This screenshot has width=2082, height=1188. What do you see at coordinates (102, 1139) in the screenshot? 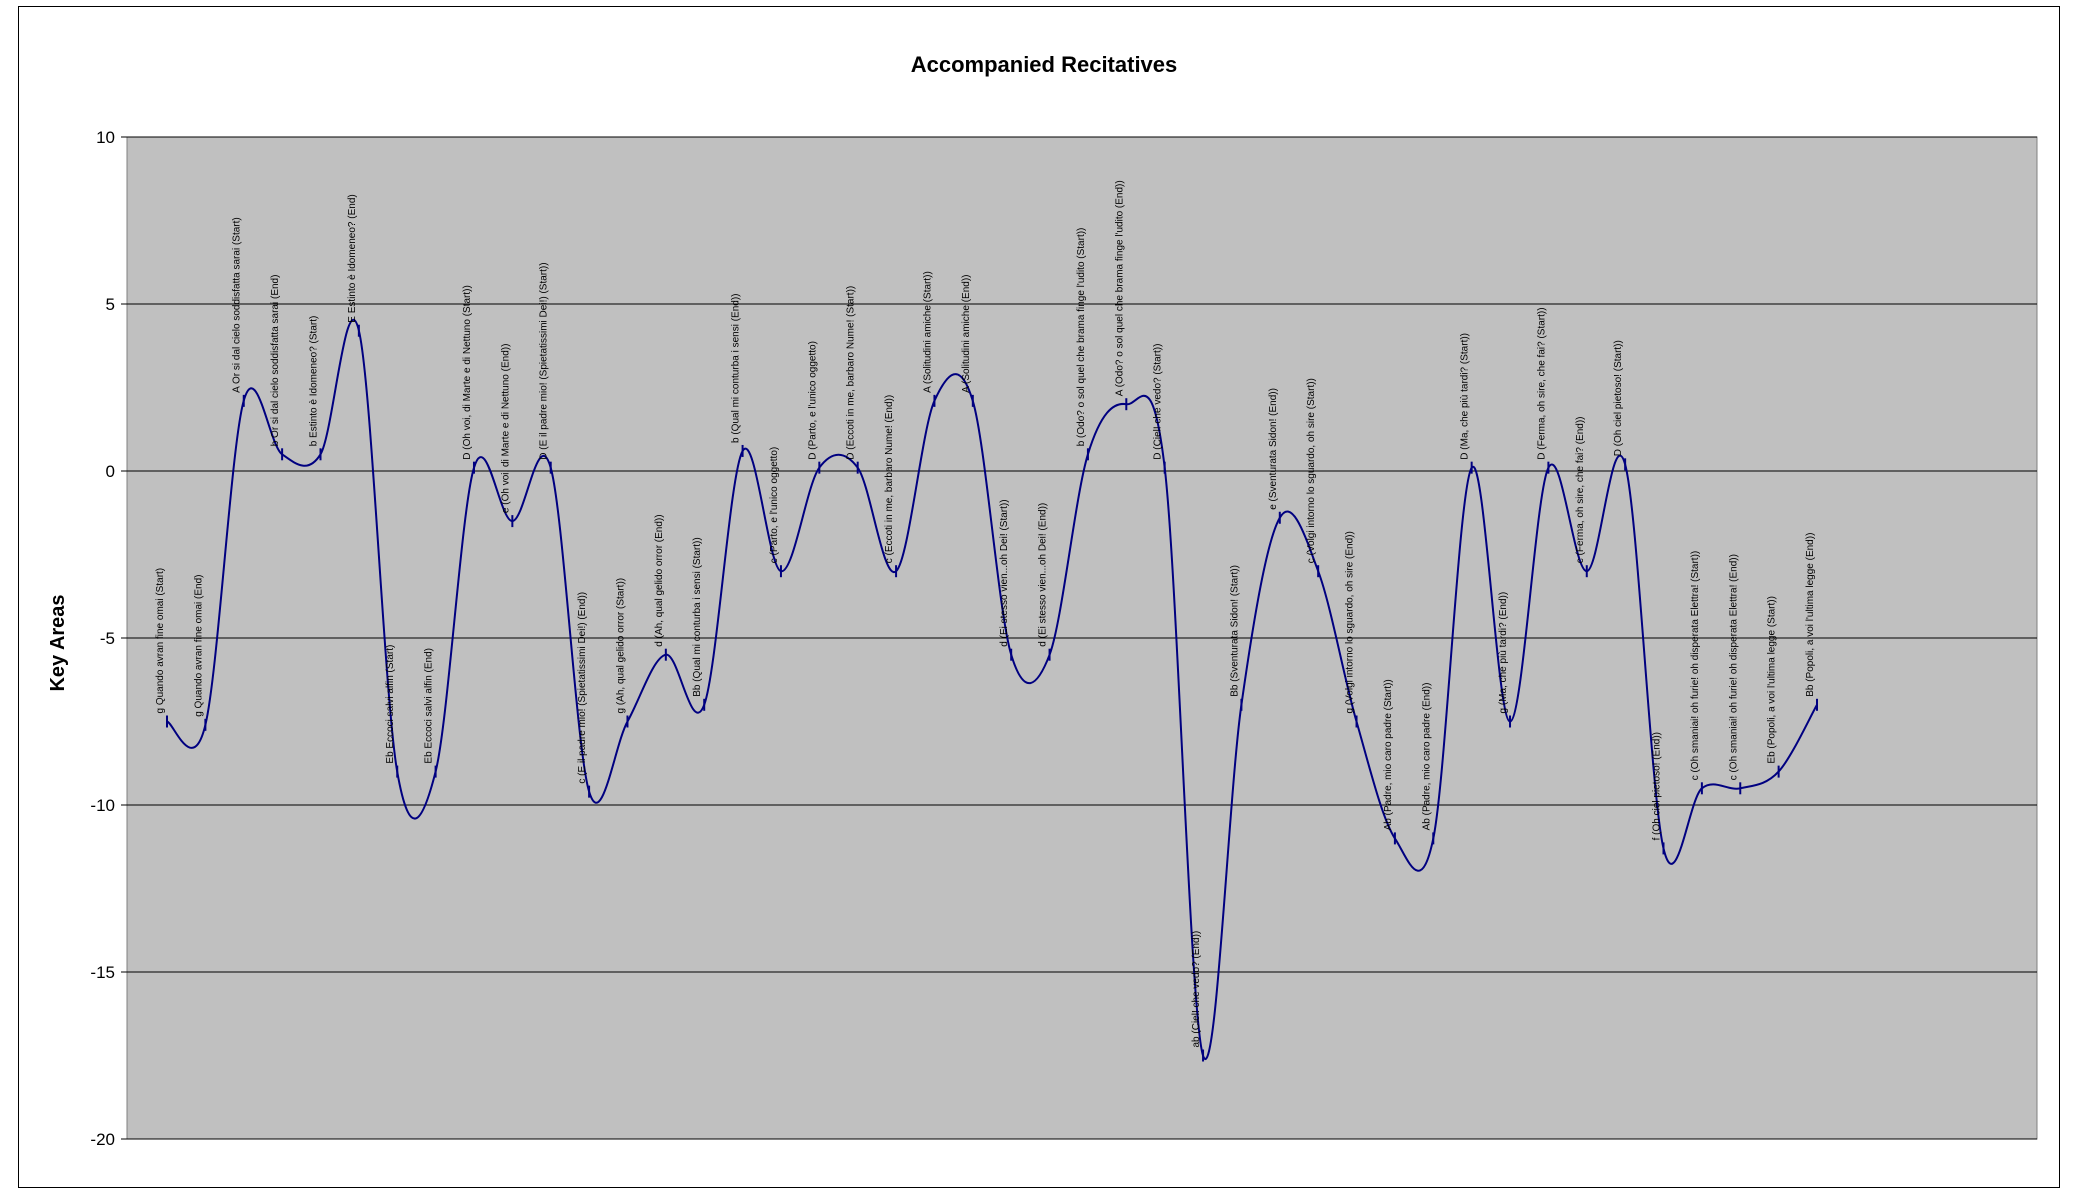
I see `y-tick-label: -20` at bounding box center [102, 1139].